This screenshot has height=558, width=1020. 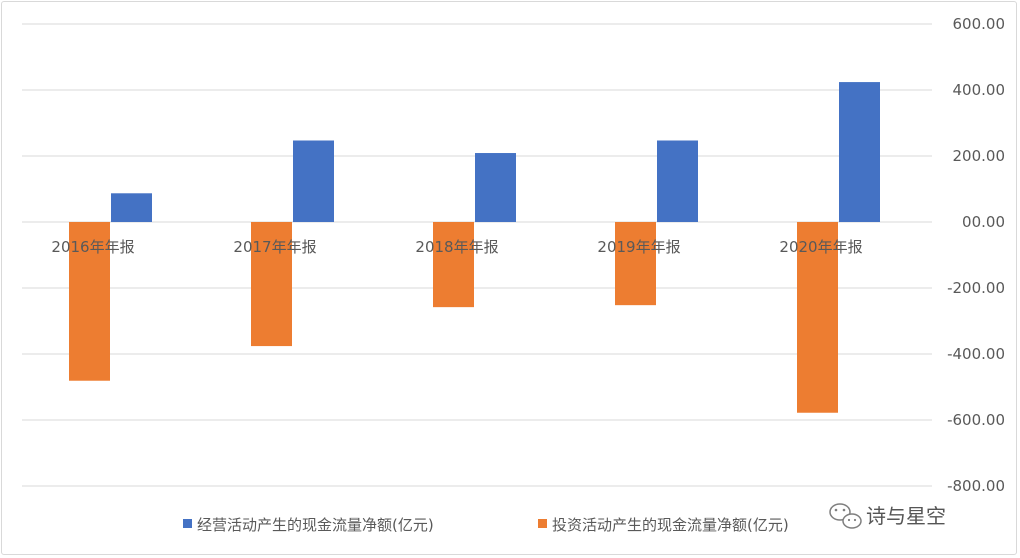 What do you see at coordinates (976, 420) in the screenshot?
I see `y-tick-label: -600.00` at bounding box center [976, 420].